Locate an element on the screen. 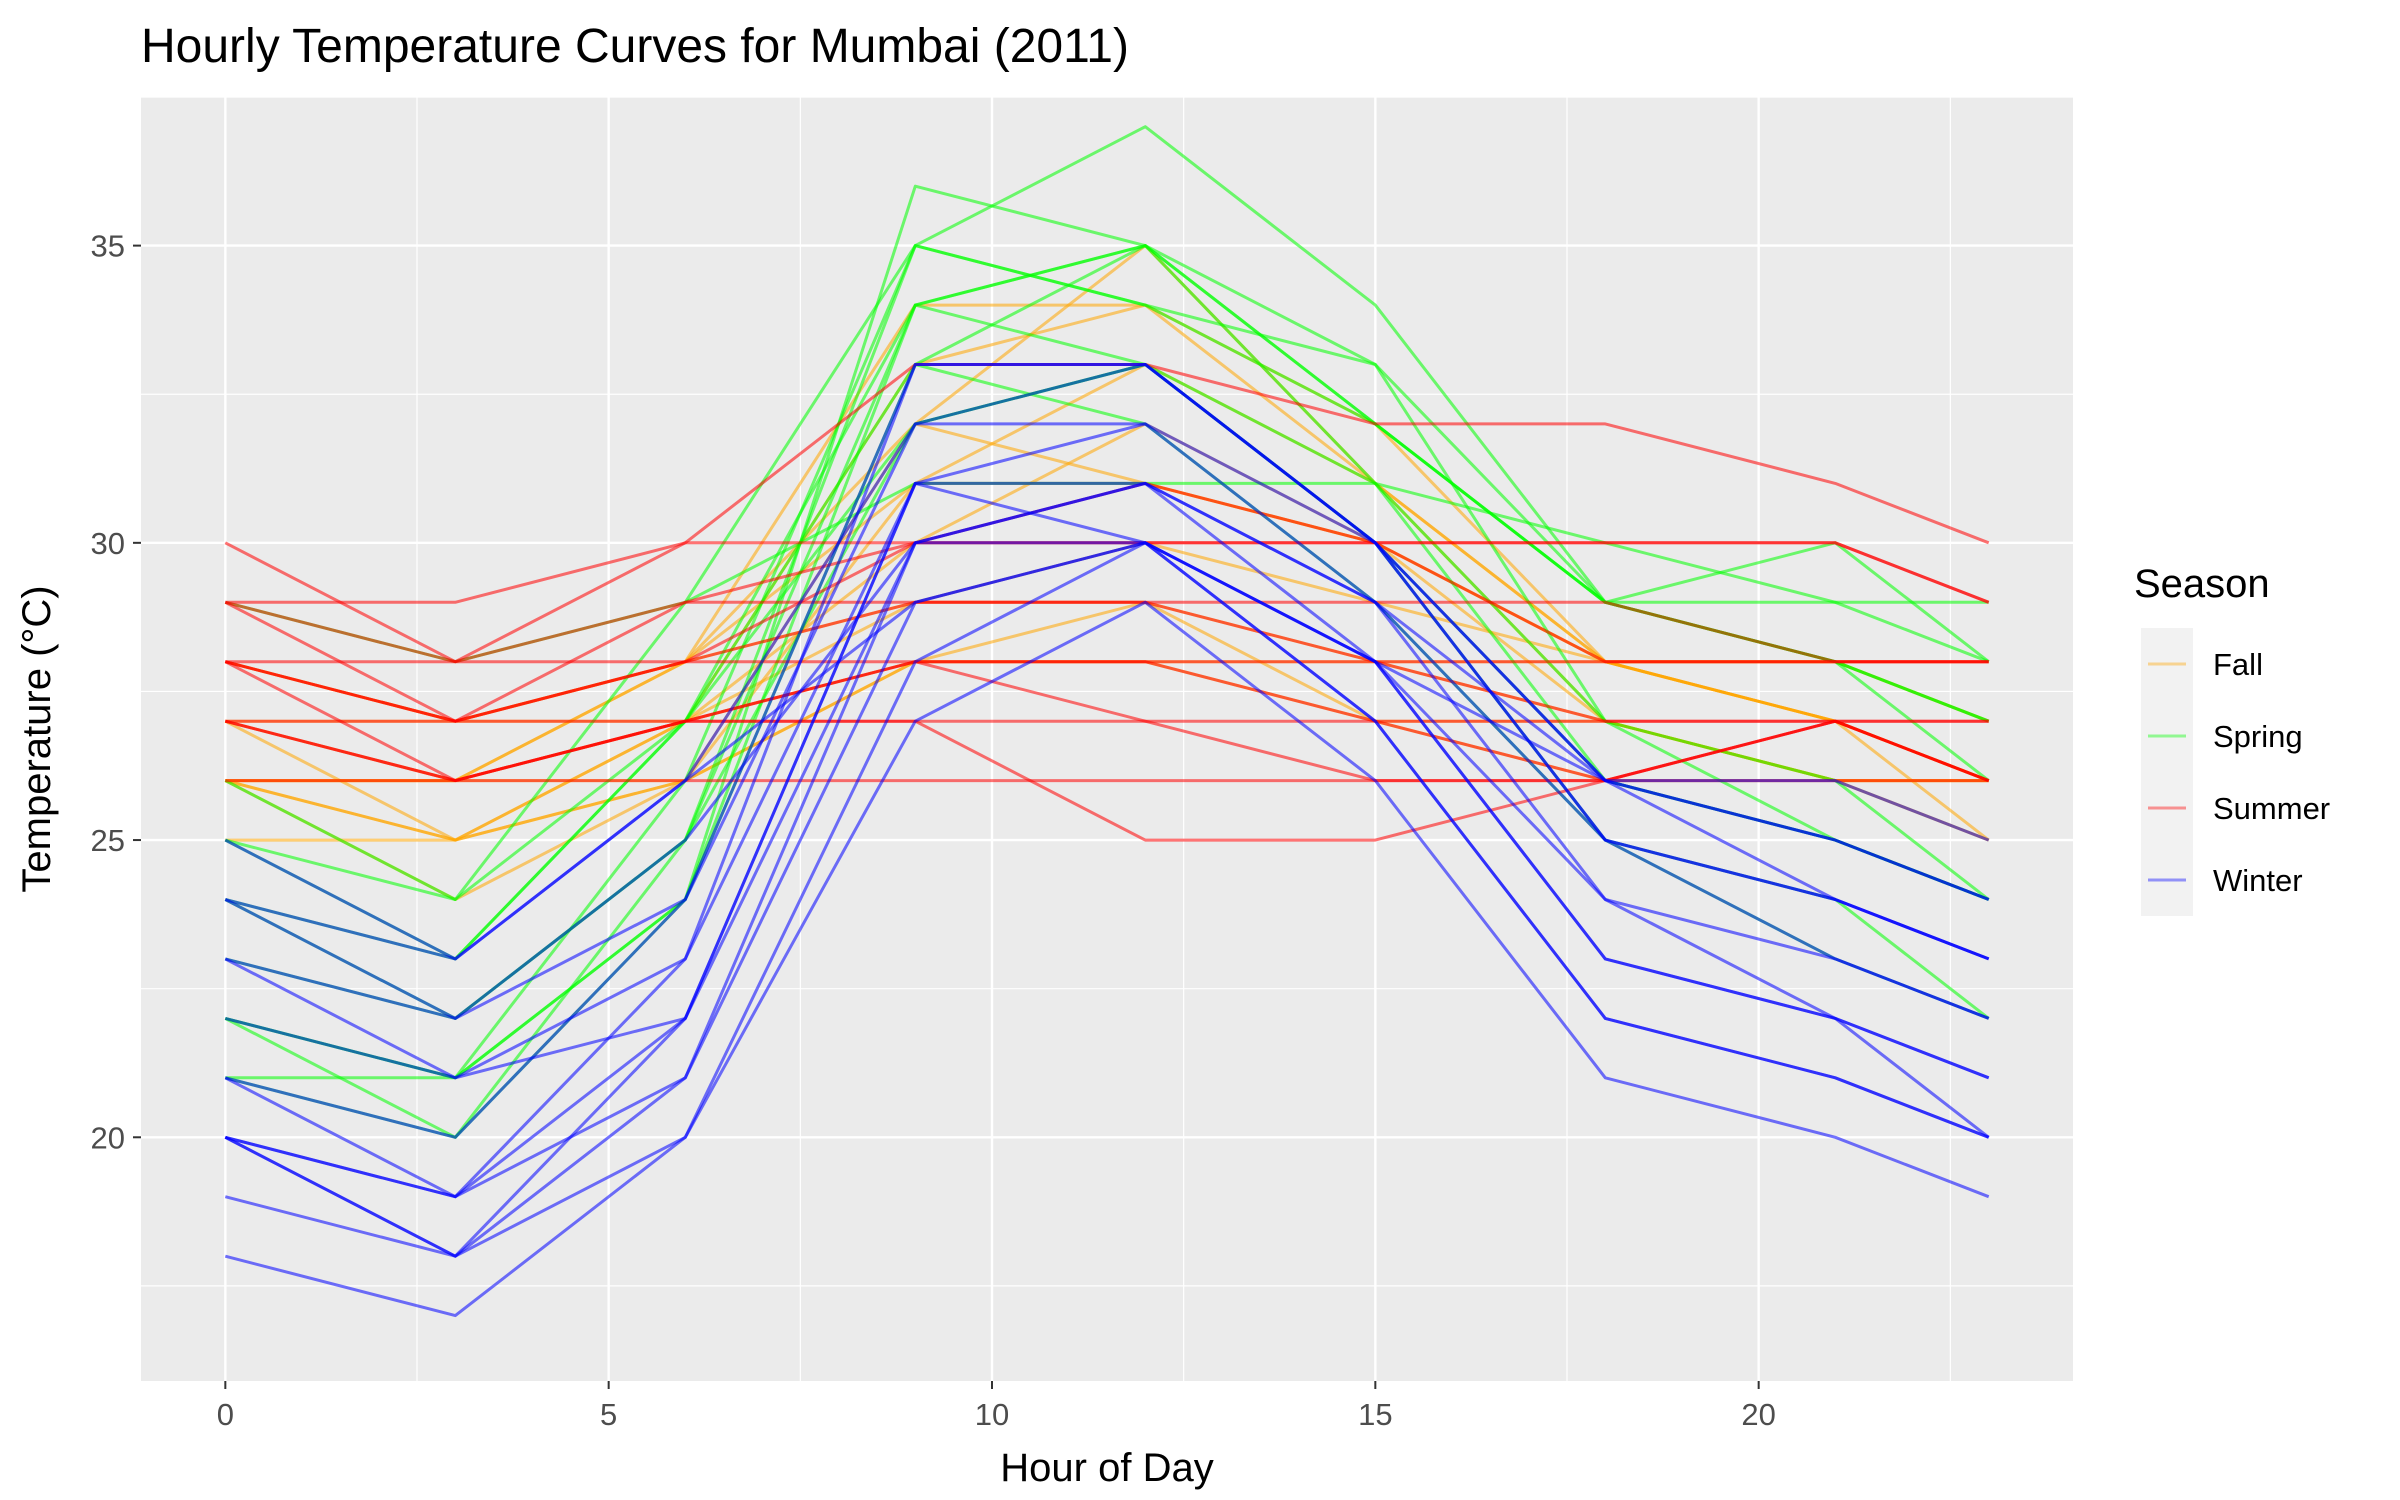  legend: Season Fall Spring Summer Winter is located at coordinates (2232, 739).